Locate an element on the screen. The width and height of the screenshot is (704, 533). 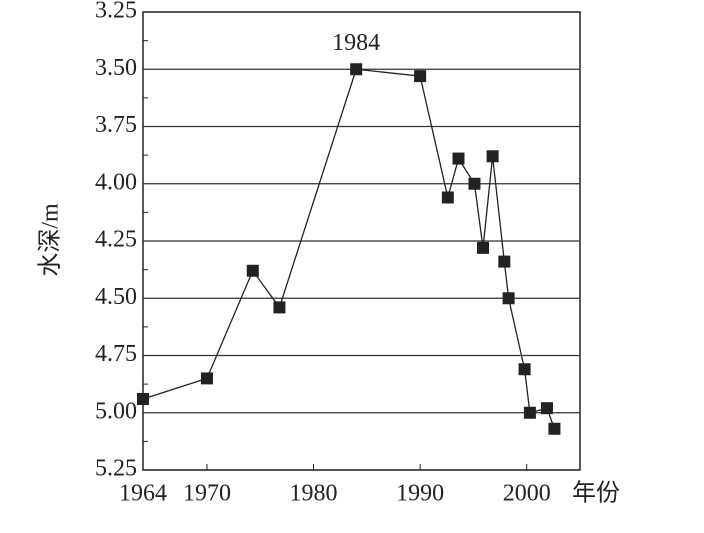
y-tick-label: 3.50 is located at coordinates (116, 68).